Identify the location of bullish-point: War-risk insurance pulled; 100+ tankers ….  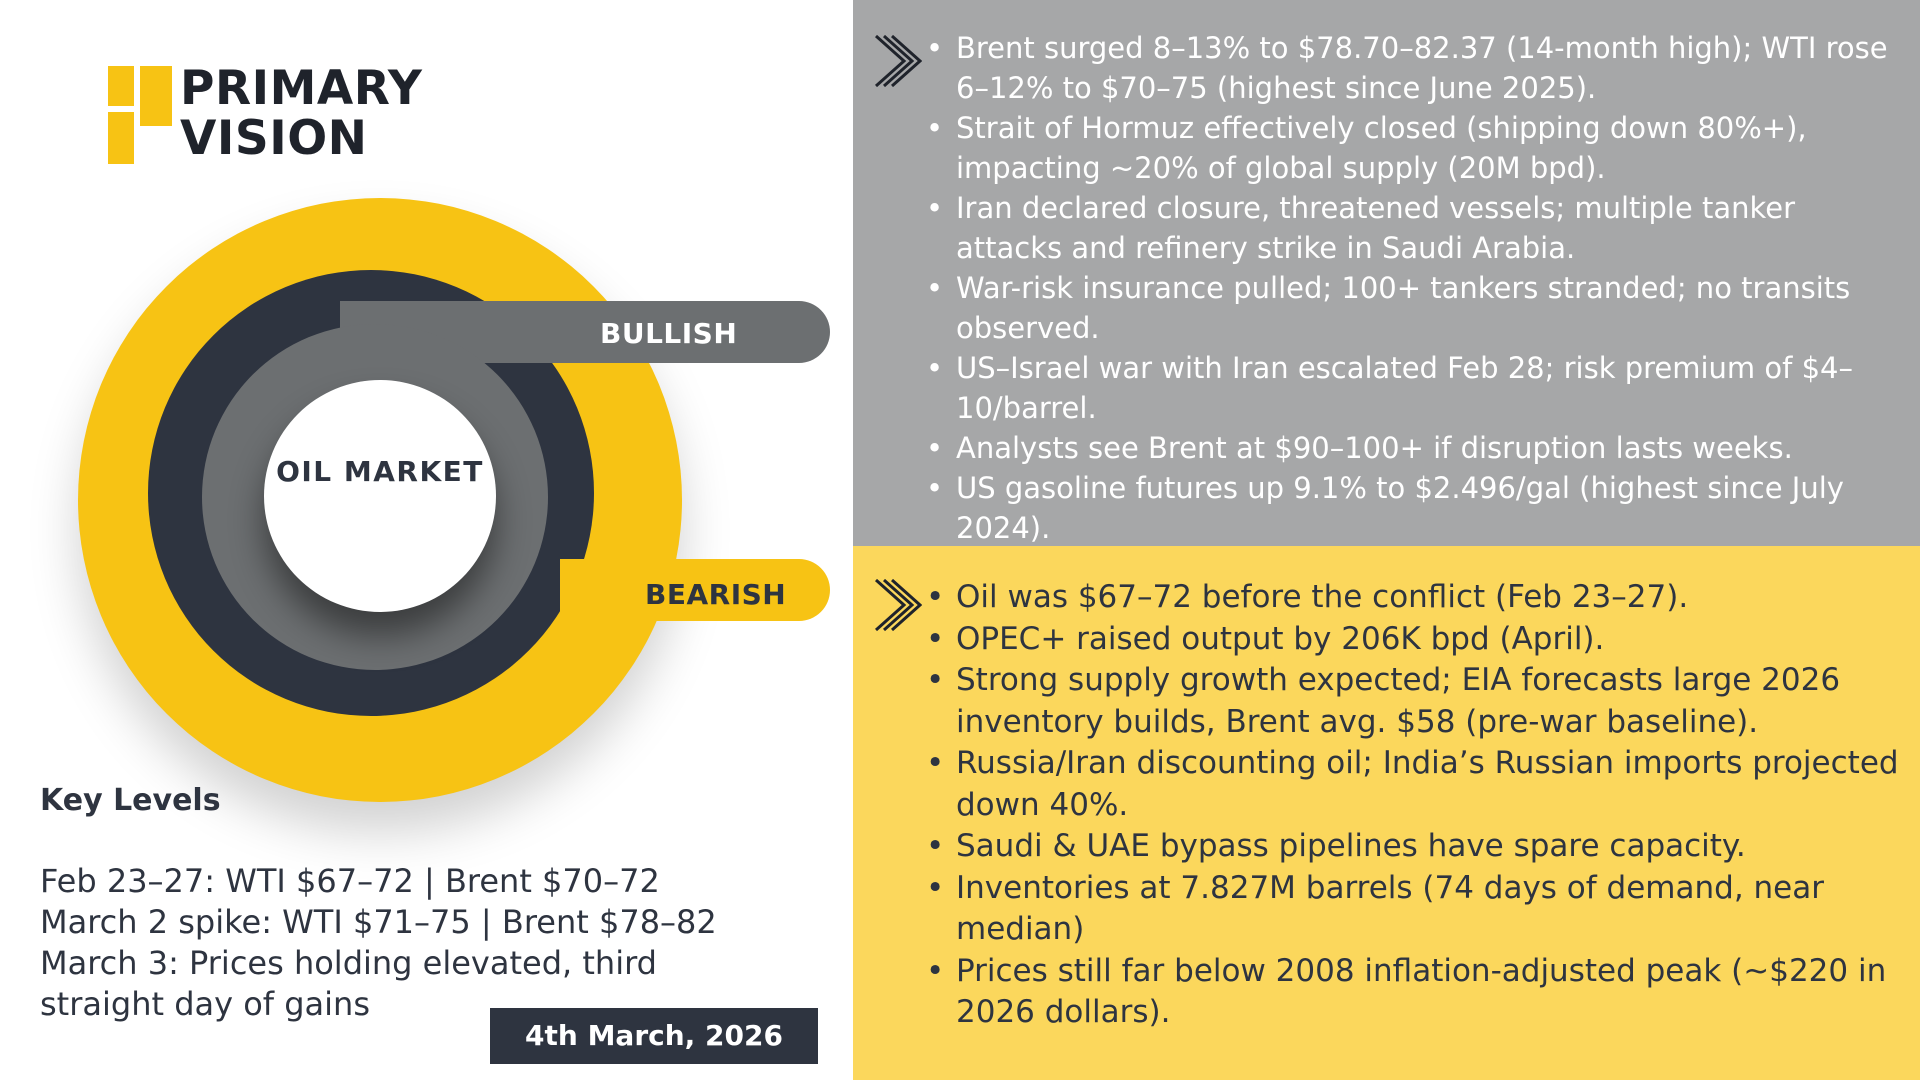
(1414, 308).